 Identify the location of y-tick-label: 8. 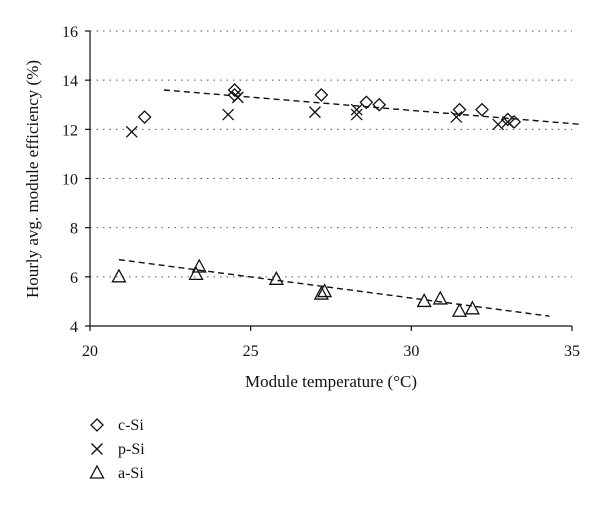
(74, 229).